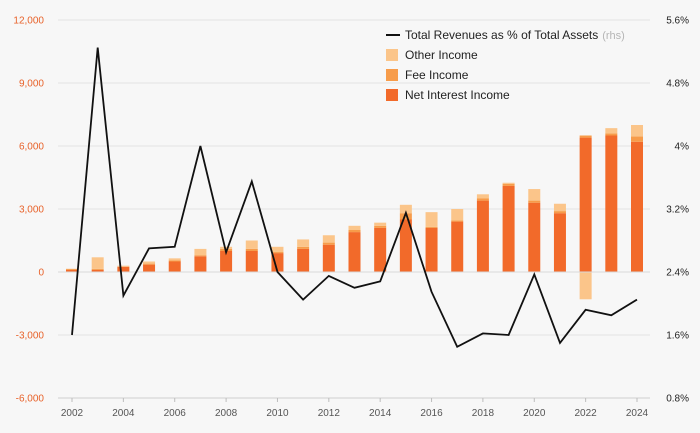 The height and width of the screenshot is (433, 700). I want to click on x-tick-label: 2022, so click(586, 413).